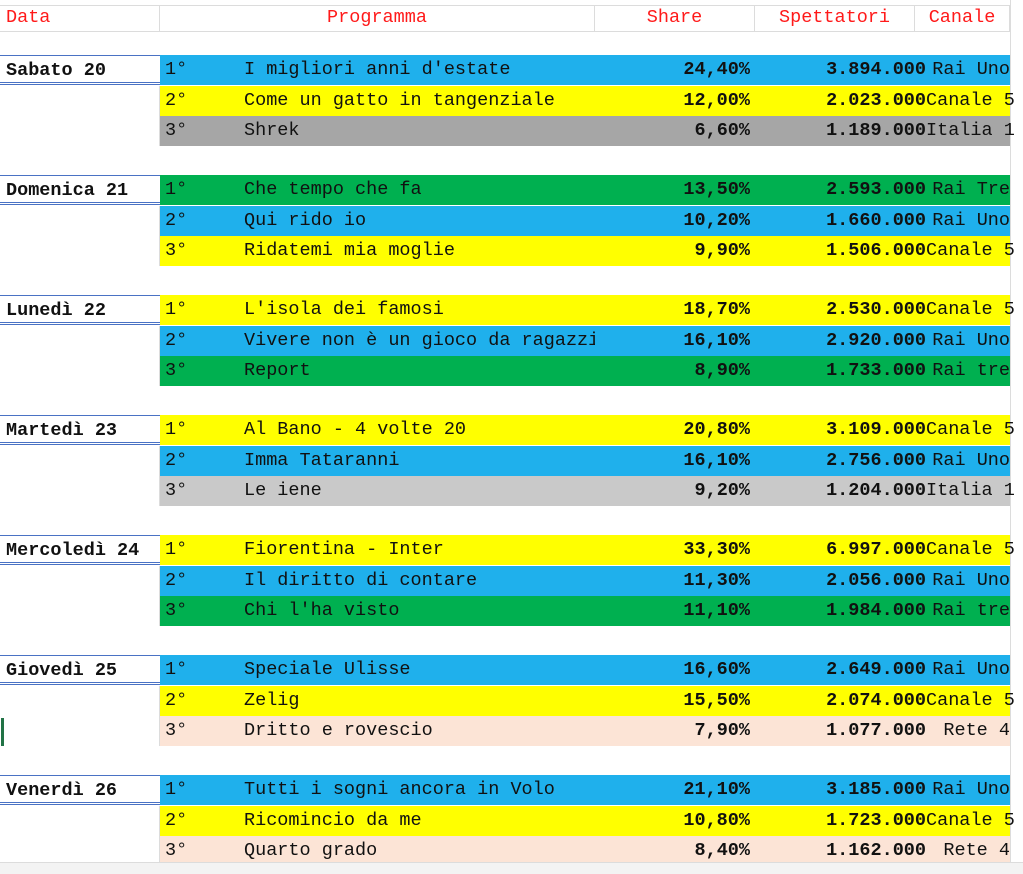  What do you see at coordinates (876, 250) in the screenshot?
I see `viewers-cell: 1.506.000` at bounding box center [876, 250].